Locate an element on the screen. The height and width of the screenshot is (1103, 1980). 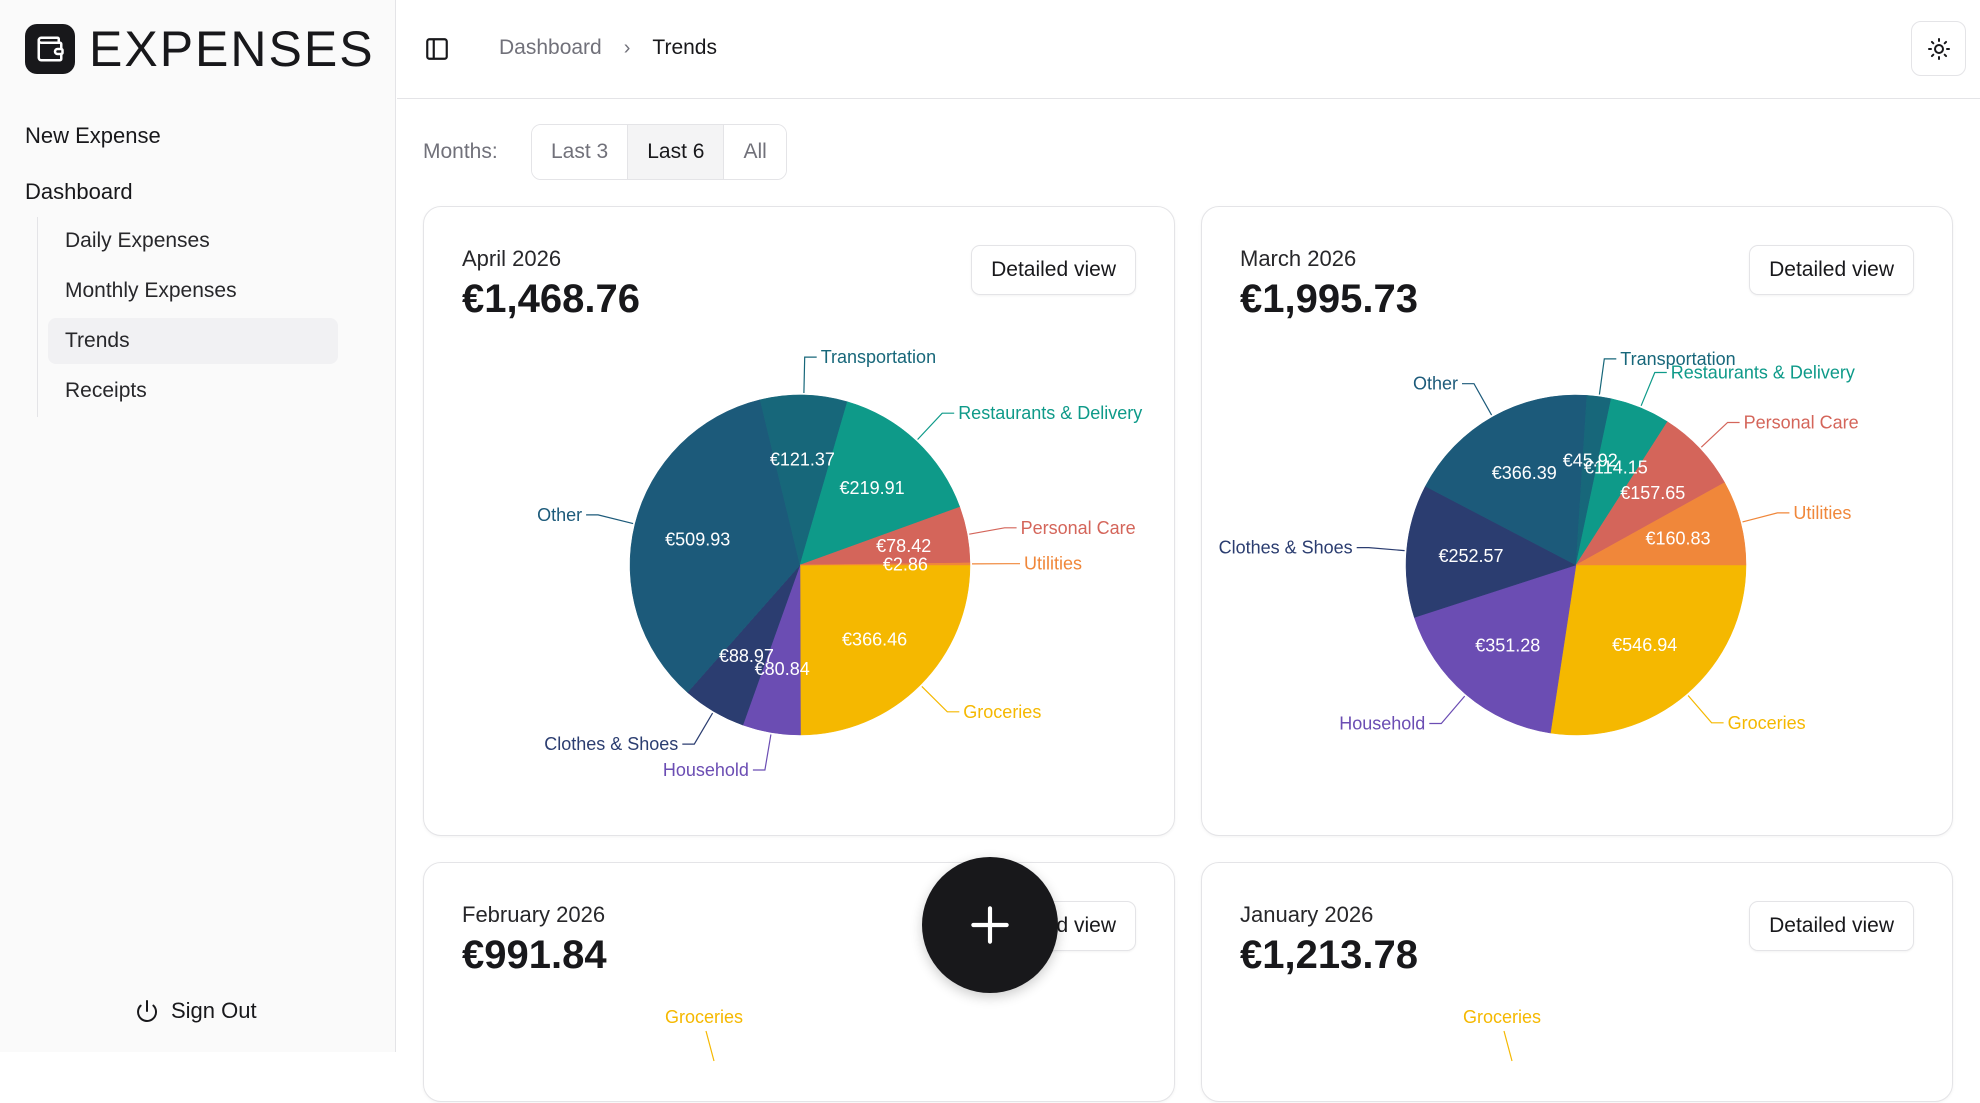
sidebar-toggle-button is located at coordinates (437, 49).